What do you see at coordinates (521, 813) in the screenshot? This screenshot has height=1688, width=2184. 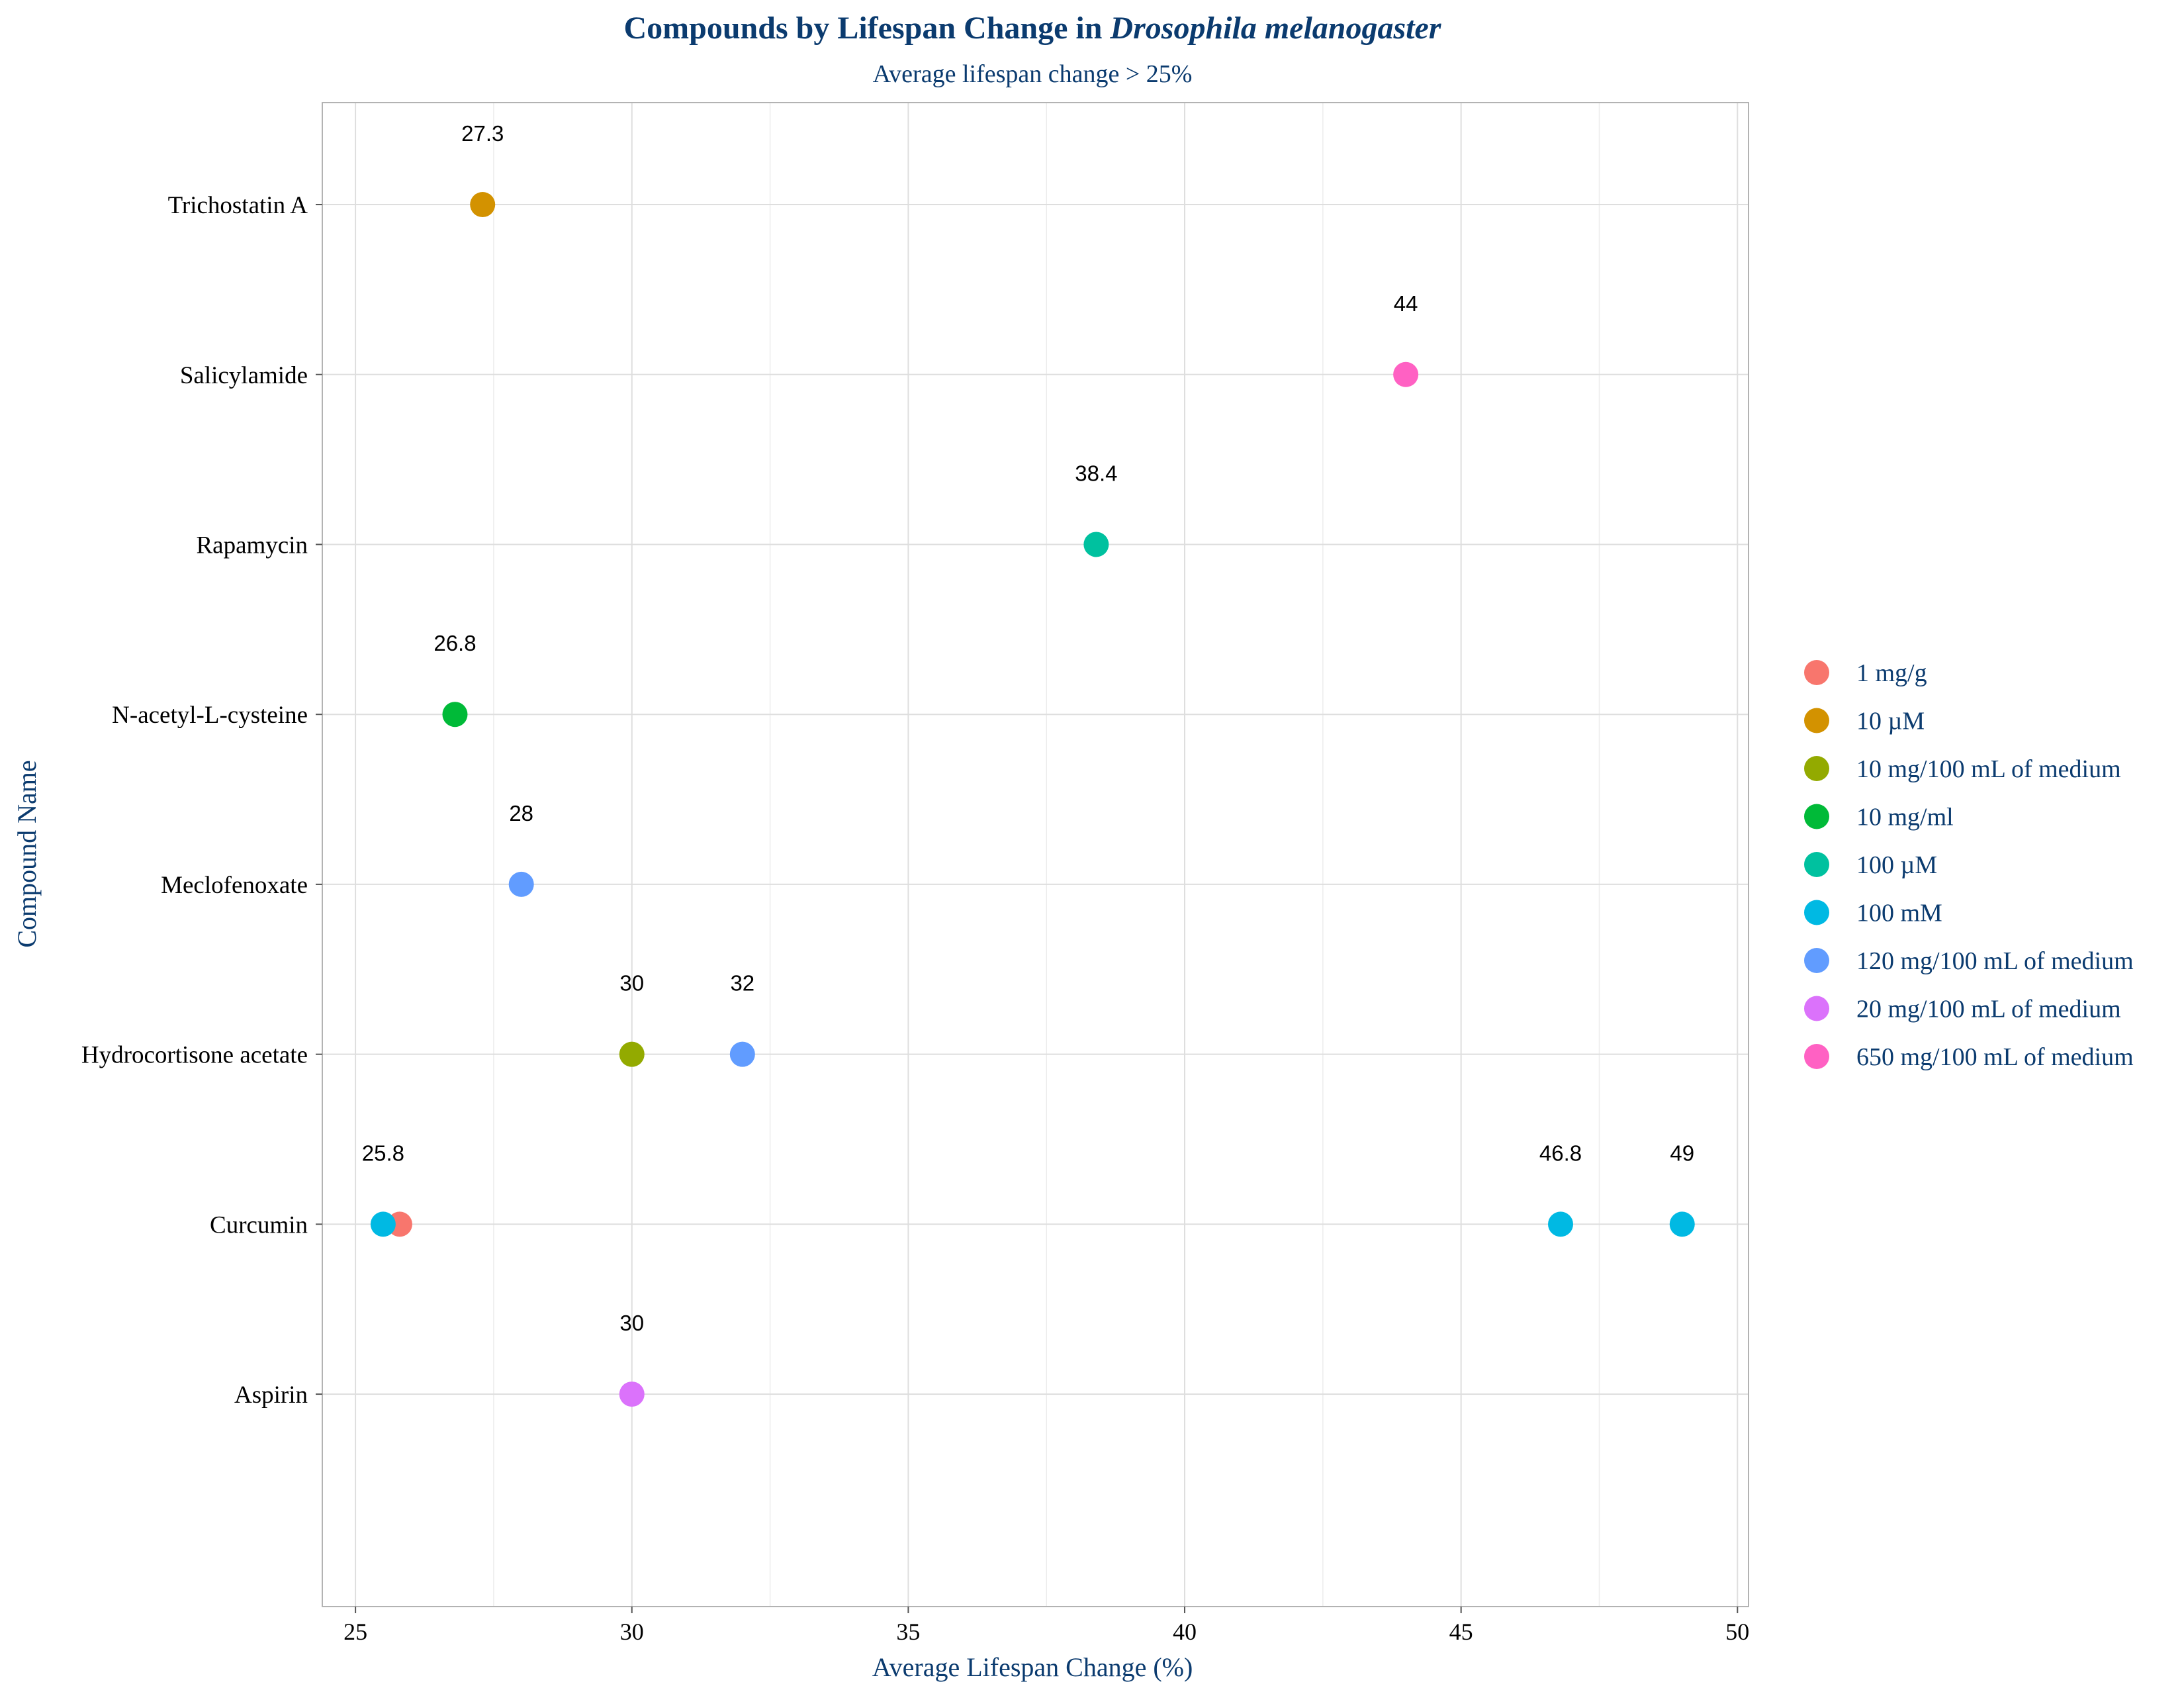 I see `data-label: 28` at bounding box center [521, 813].